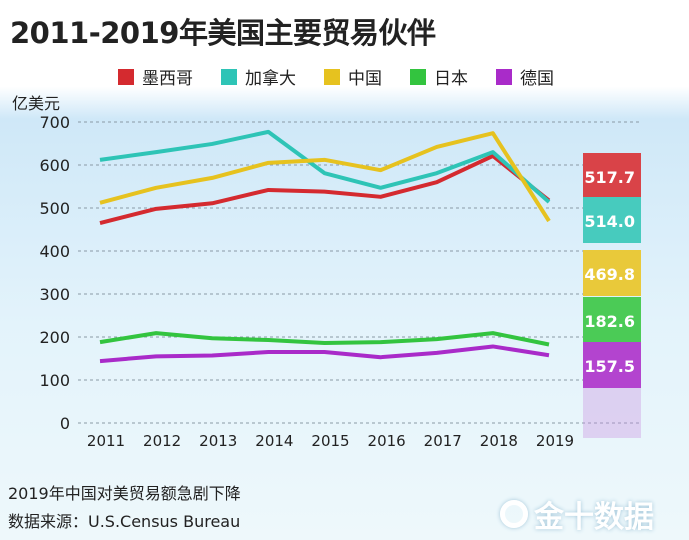  I want to click on x-tick-label: 2013, so click(218, 441).